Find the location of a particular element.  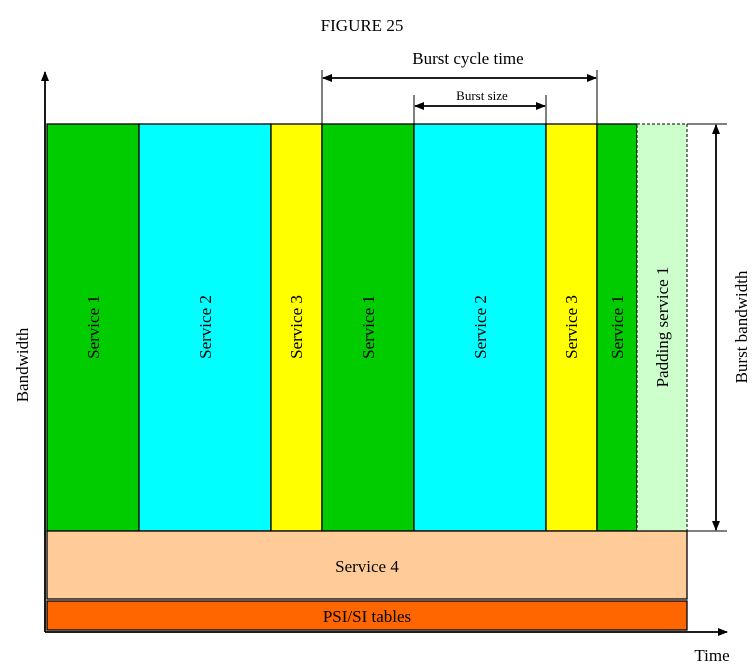

x-axis-label: Time is located at coordinates (711, 655).